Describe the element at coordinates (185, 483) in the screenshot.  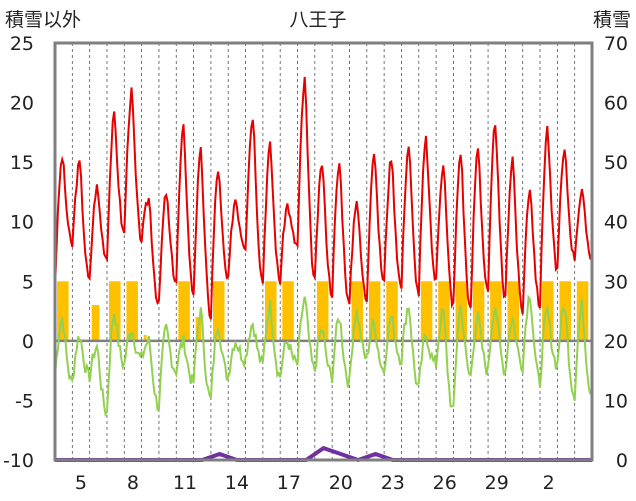
I see `x-tick-label: 11` at that location.